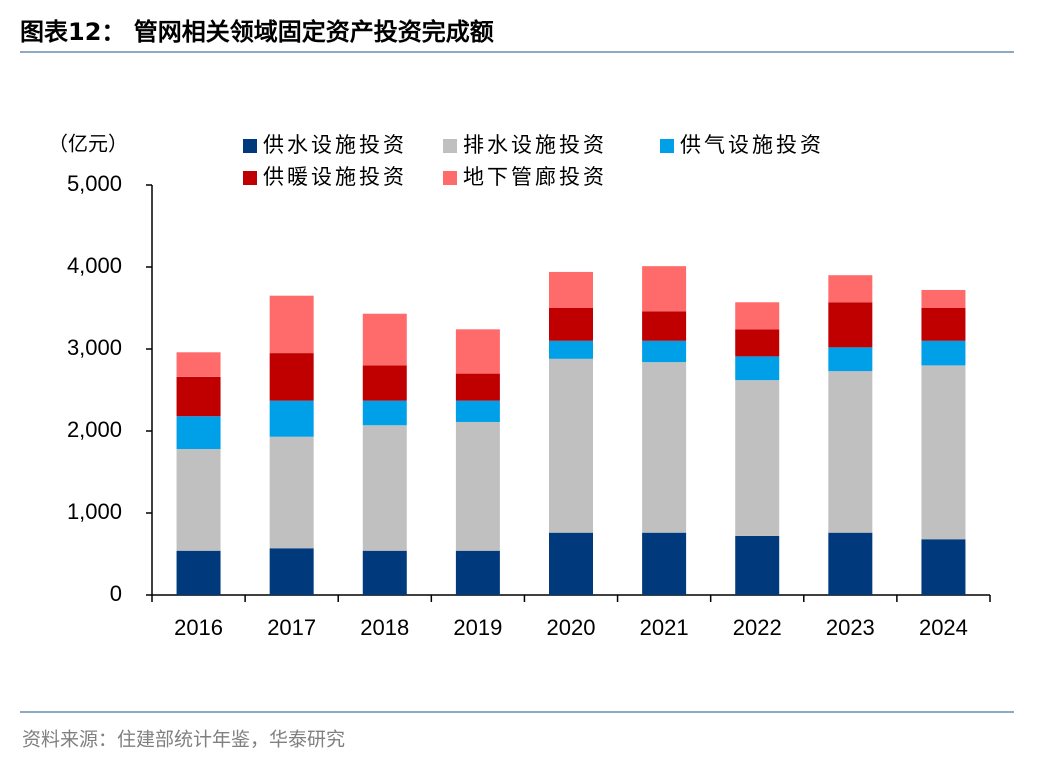  I want to click on x-tick-label: 2023, so click(850, 627).